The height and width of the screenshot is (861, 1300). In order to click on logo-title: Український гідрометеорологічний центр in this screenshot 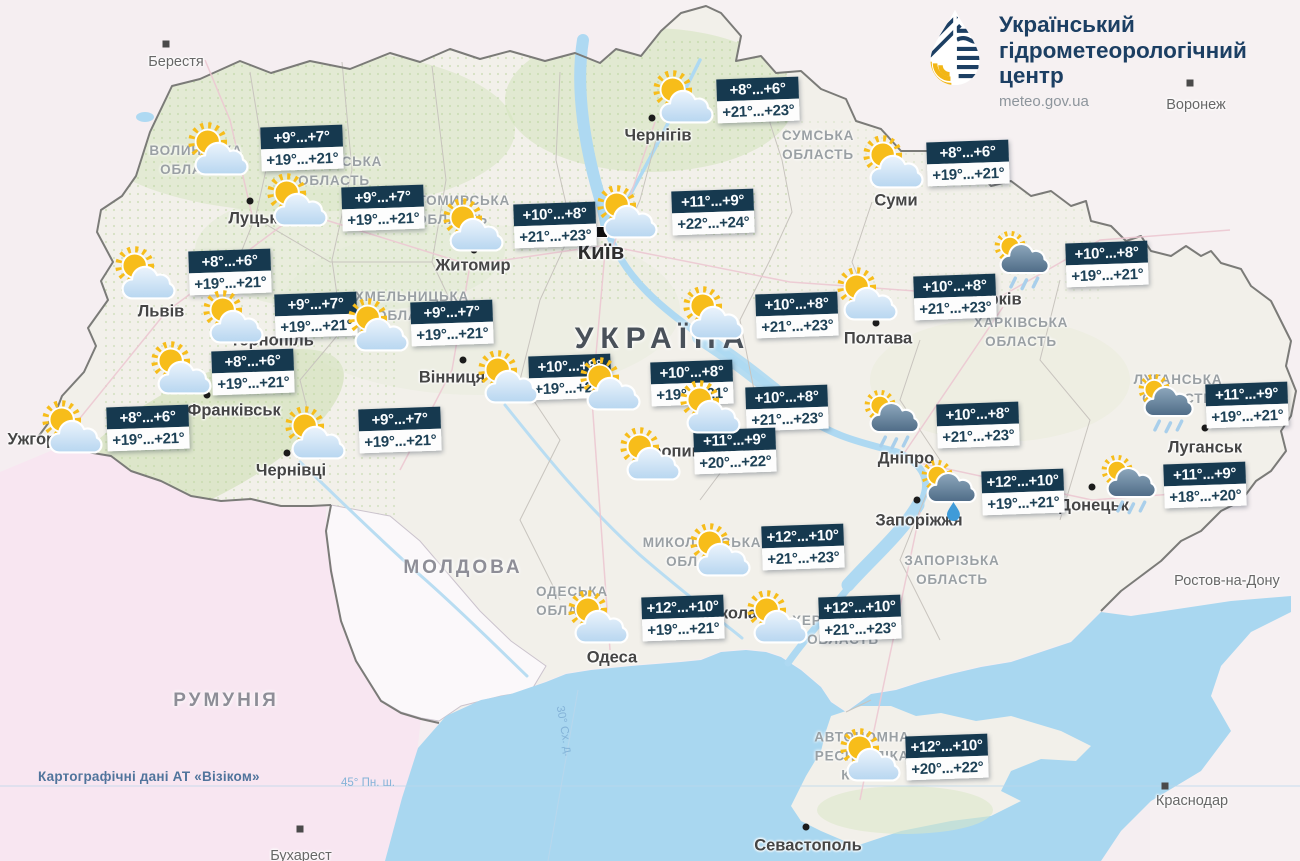, I will do `click(1123, 50)`.